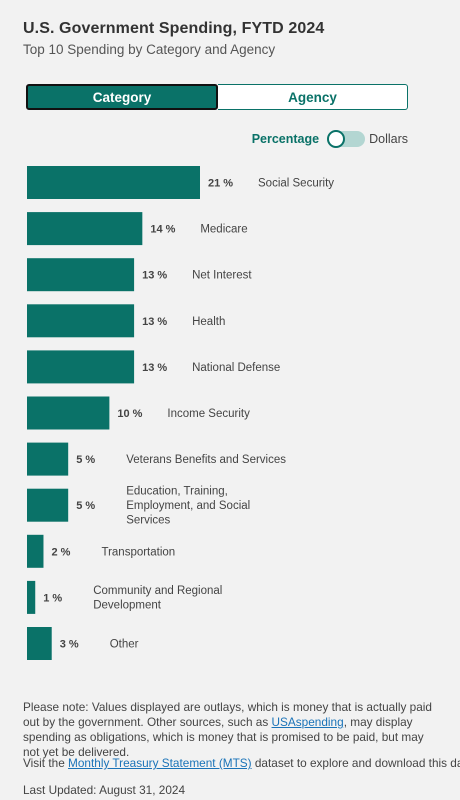 The height and width of the screenshot is (800, 460). I want to click on category-label-line: Employment, and Social, so click(188, 506).